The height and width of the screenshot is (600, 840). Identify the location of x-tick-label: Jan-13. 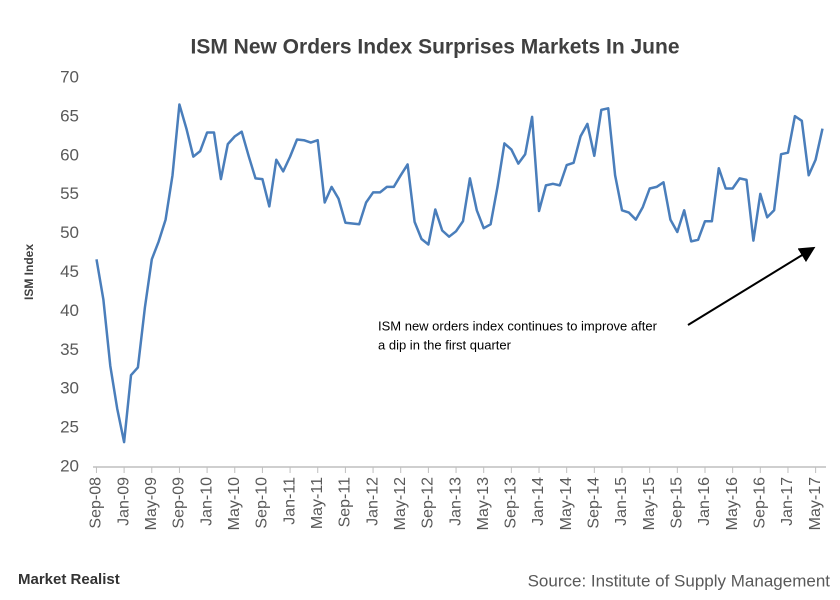
(455, 501).